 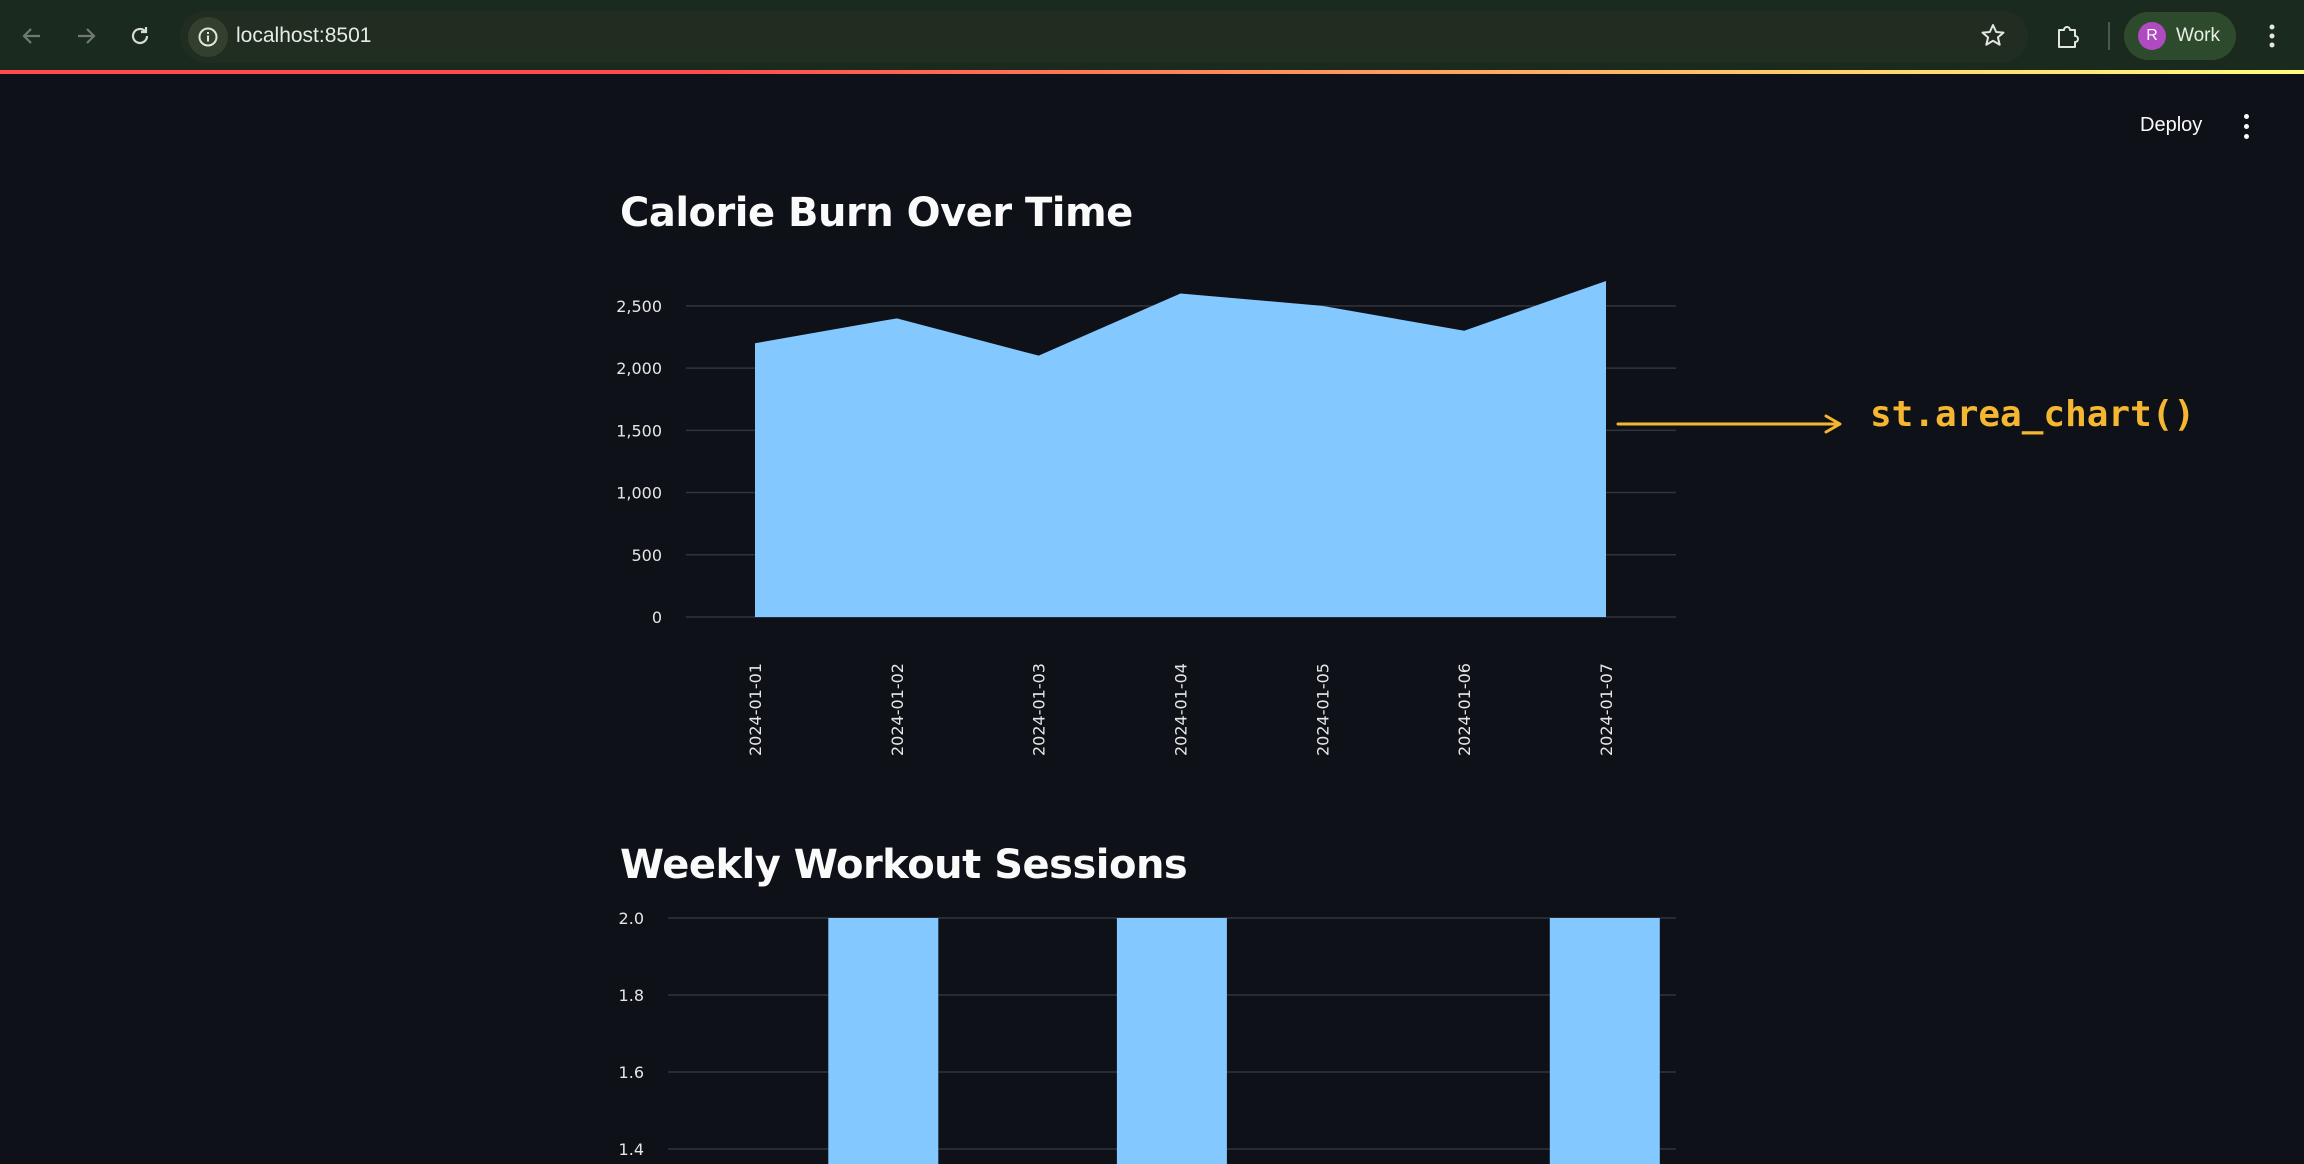 I want to click on y-tick-label: 2,000, so click(x=639, y=368).